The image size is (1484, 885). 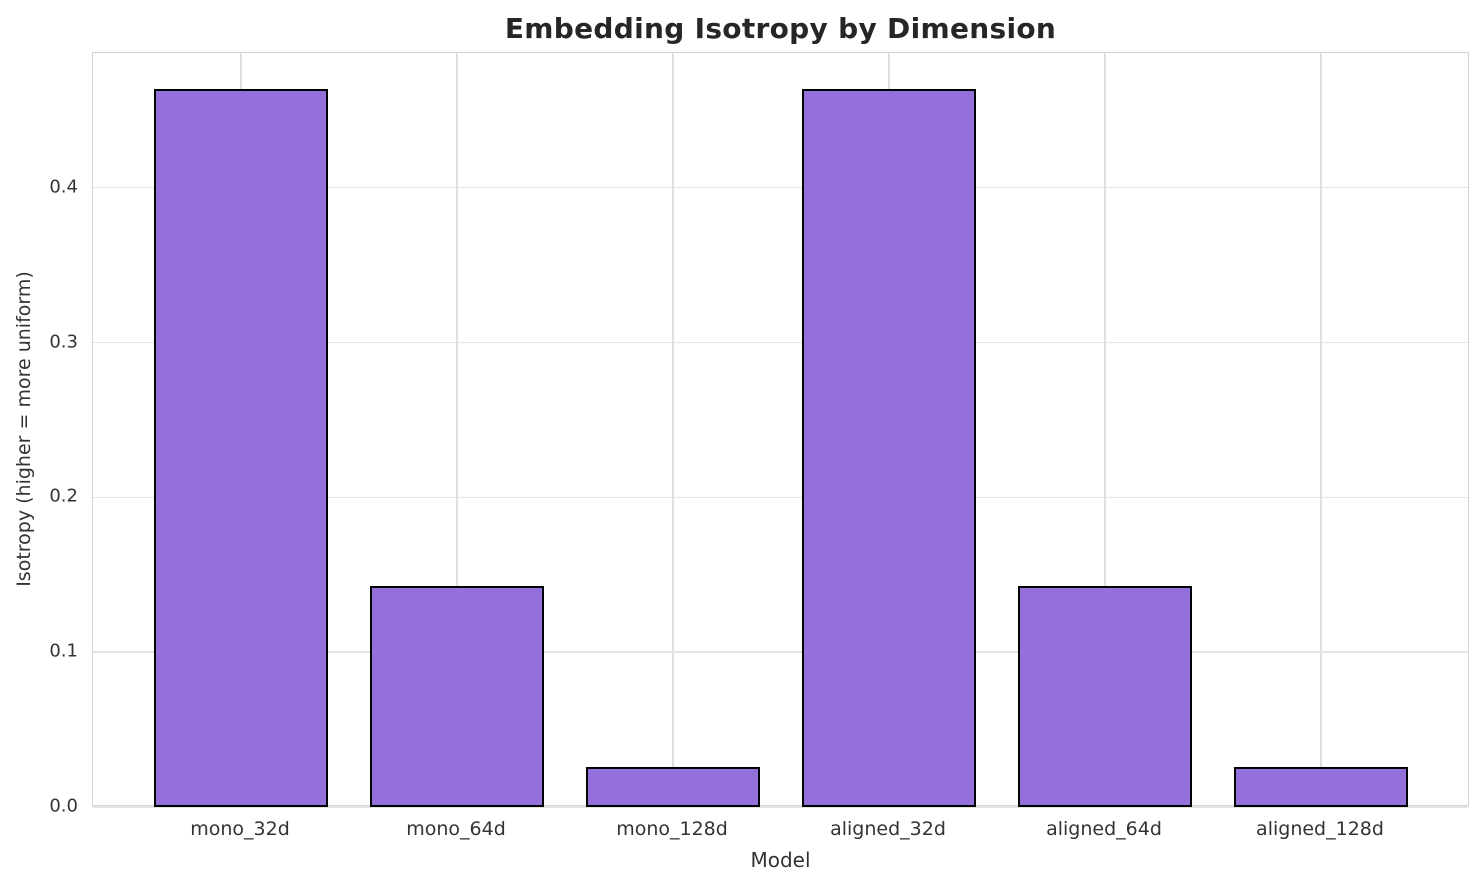 I want to click on x-tick-label: mono_128d, so click(x=672, y=829).